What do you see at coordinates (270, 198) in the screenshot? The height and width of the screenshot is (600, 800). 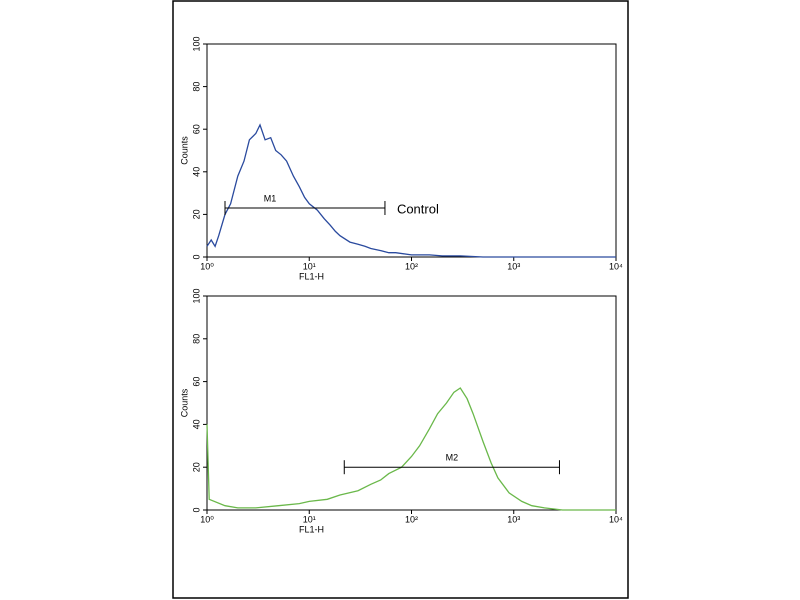 I see `marker-label: M1` at bounding box center [270, 198].